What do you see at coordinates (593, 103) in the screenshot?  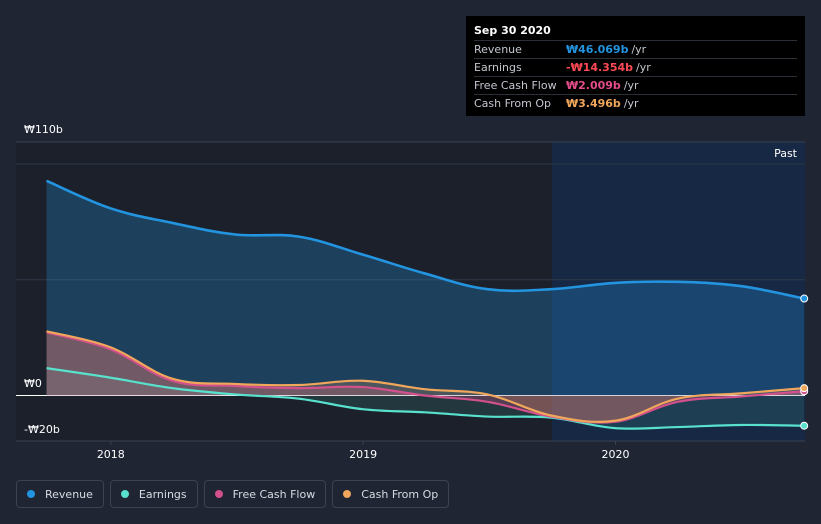 I see `tooltip-value: ₩3.496b` at bounding box center [593, 103].